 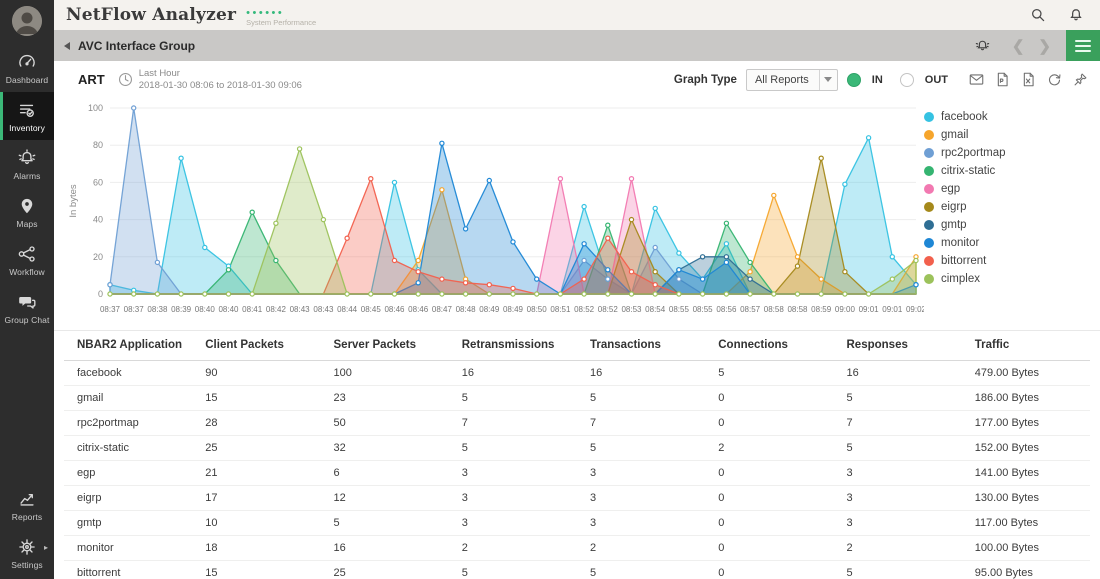 What do you see at coordinates (964, 117) in the screenshot?
I see `legend-label: facebook` at bounding box center [964, 117].